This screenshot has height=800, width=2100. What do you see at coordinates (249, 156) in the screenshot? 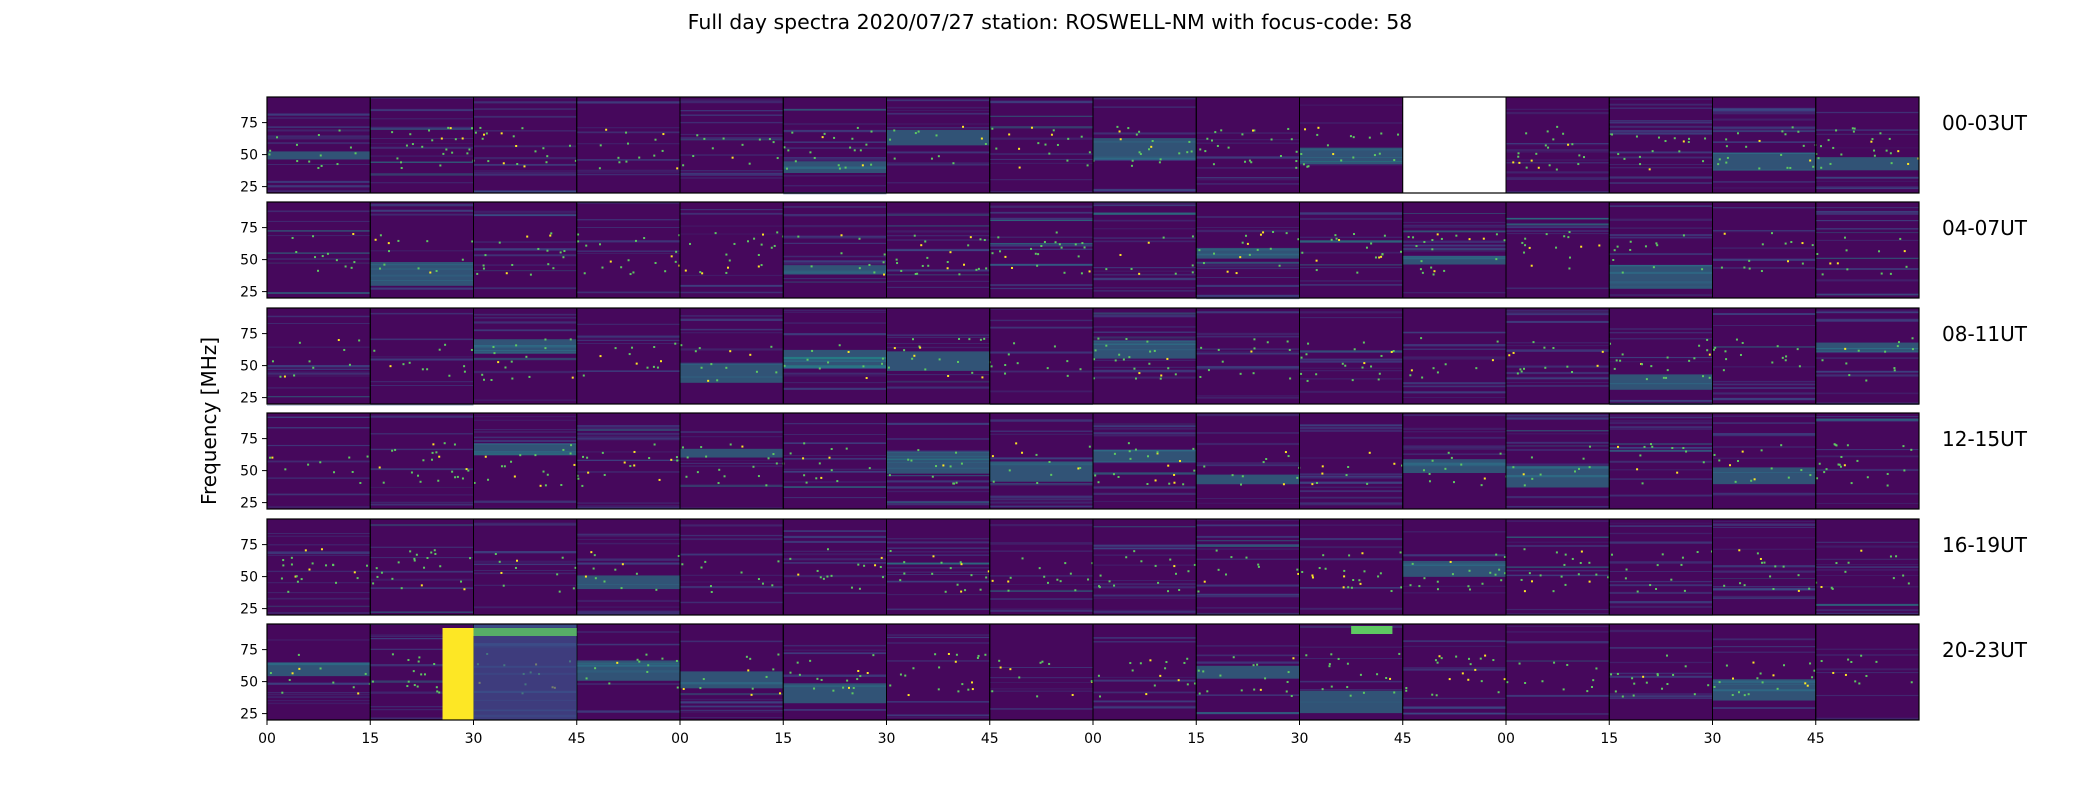
I see `y-tick-label: 50` at bounding box center [249, 156].